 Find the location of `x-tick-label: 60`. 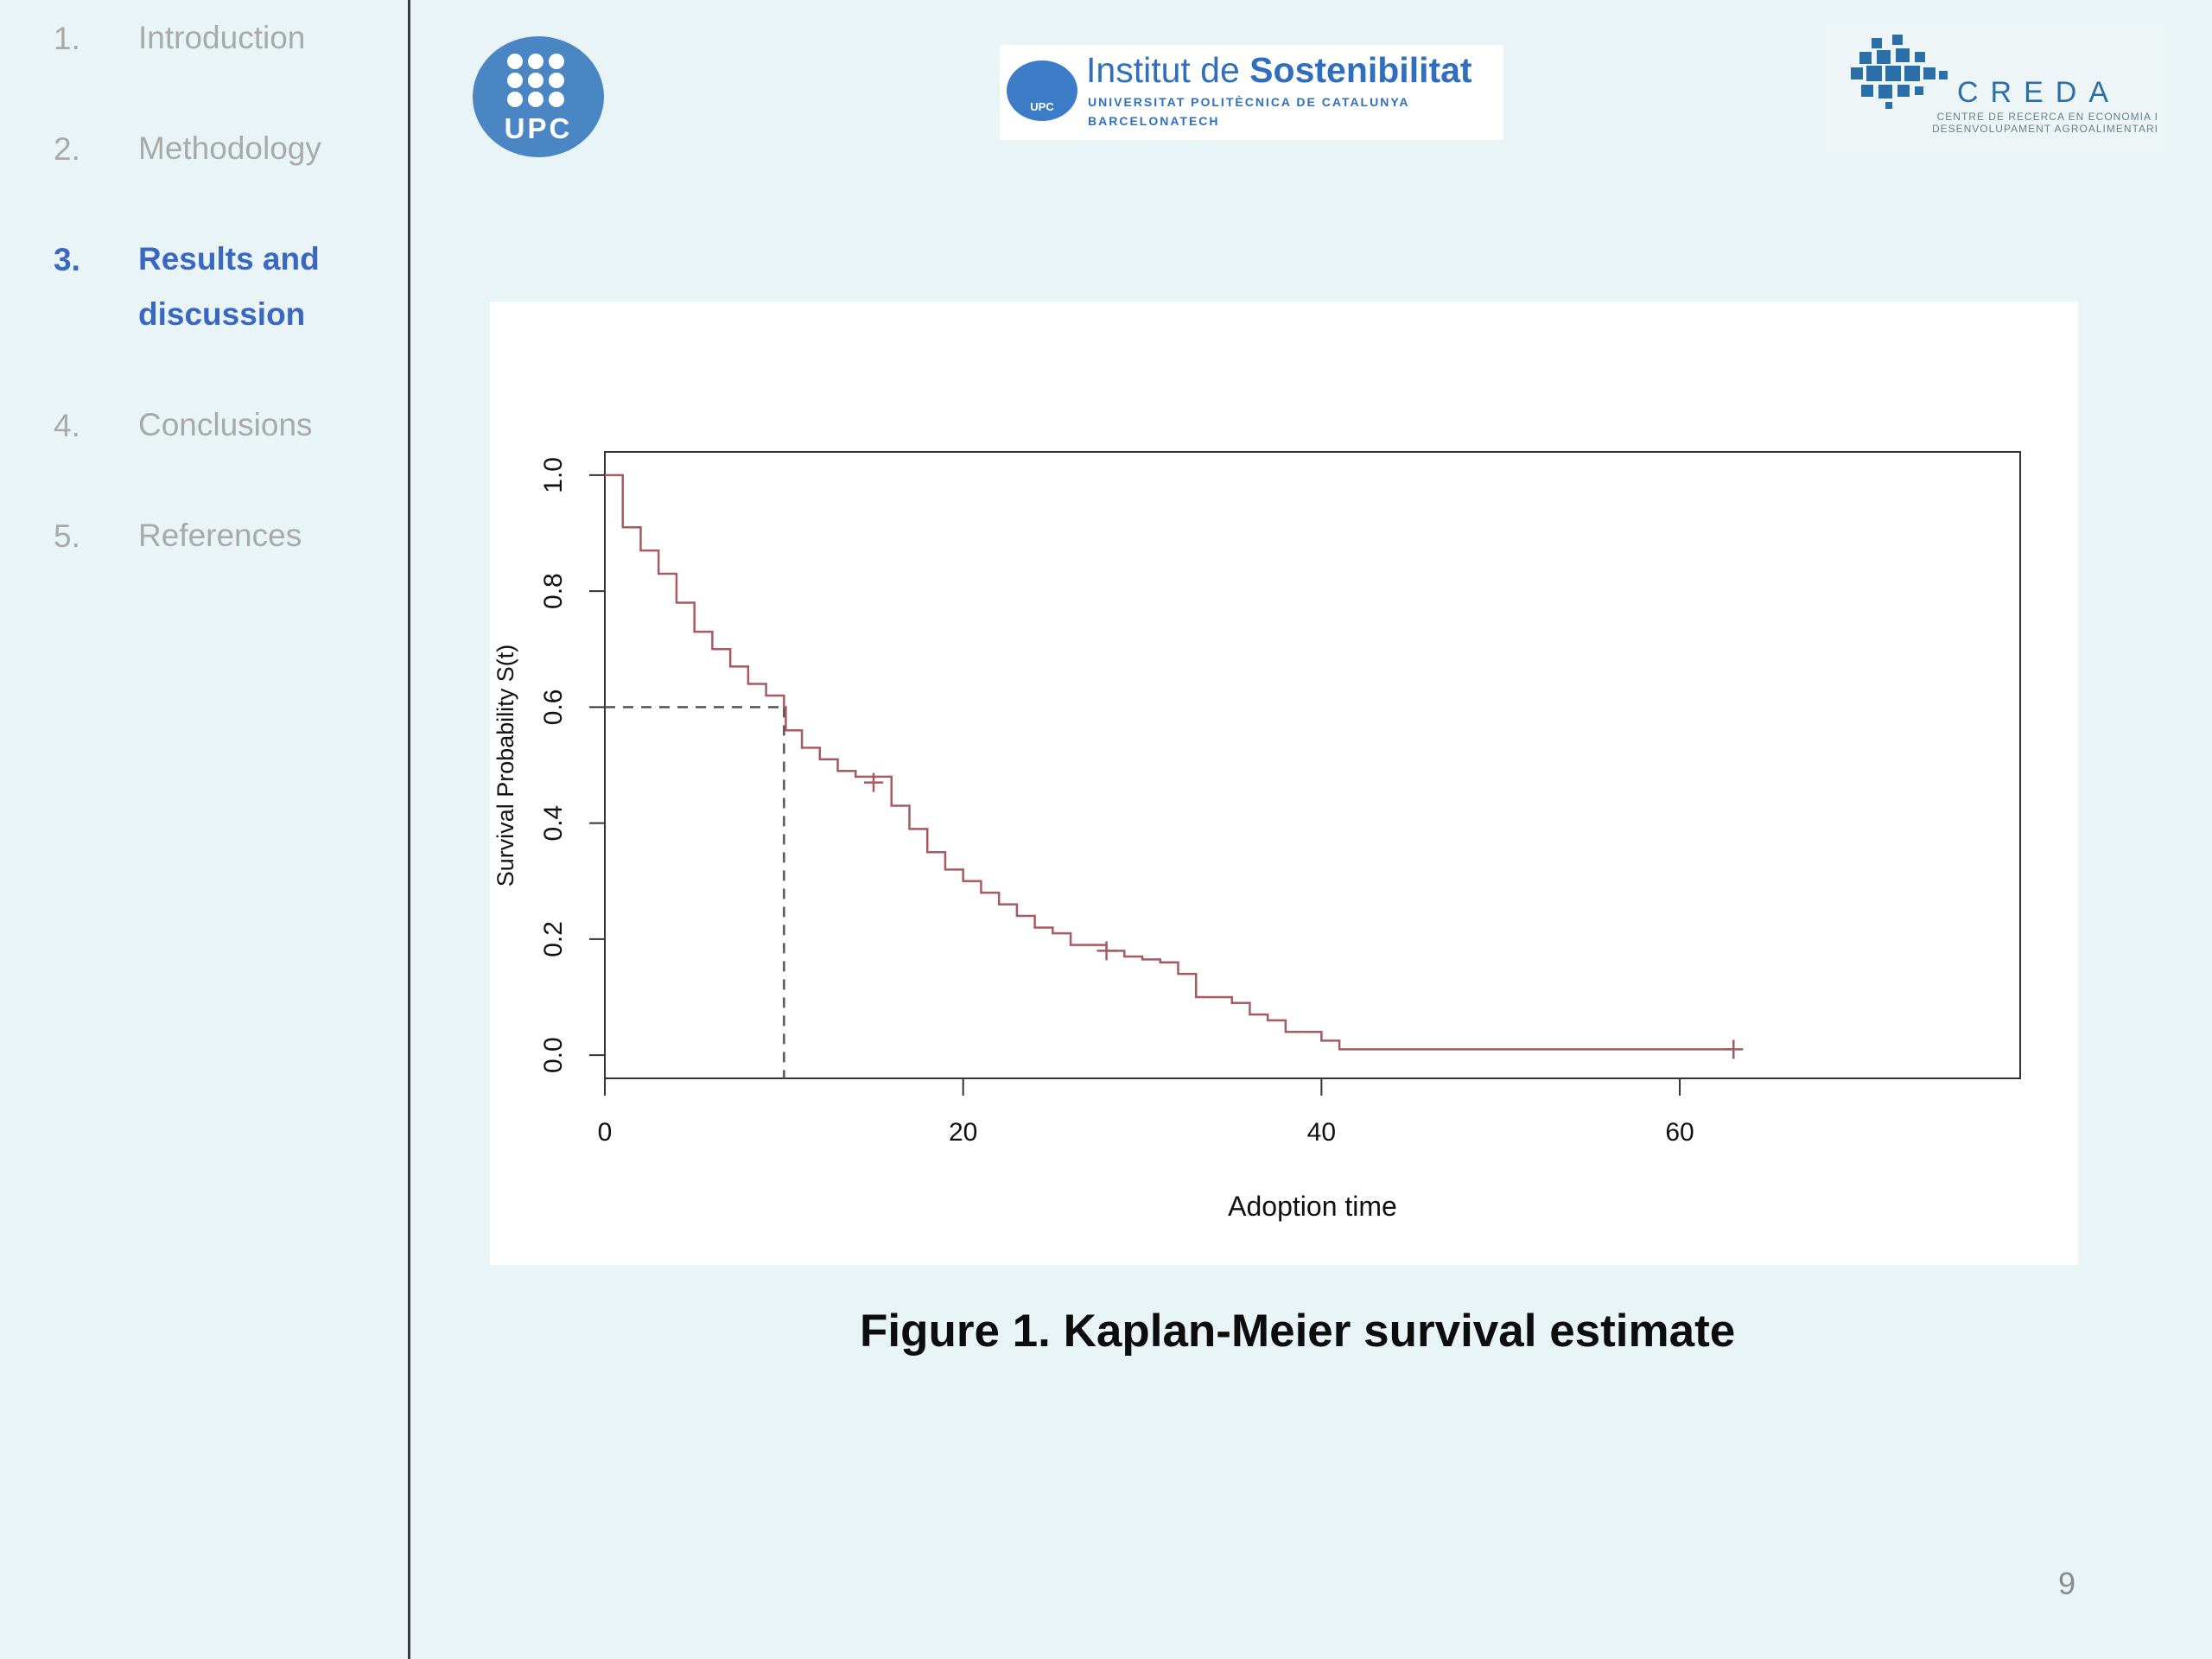

x-tick-label: 60 is located at coordinates (1679, 1132).